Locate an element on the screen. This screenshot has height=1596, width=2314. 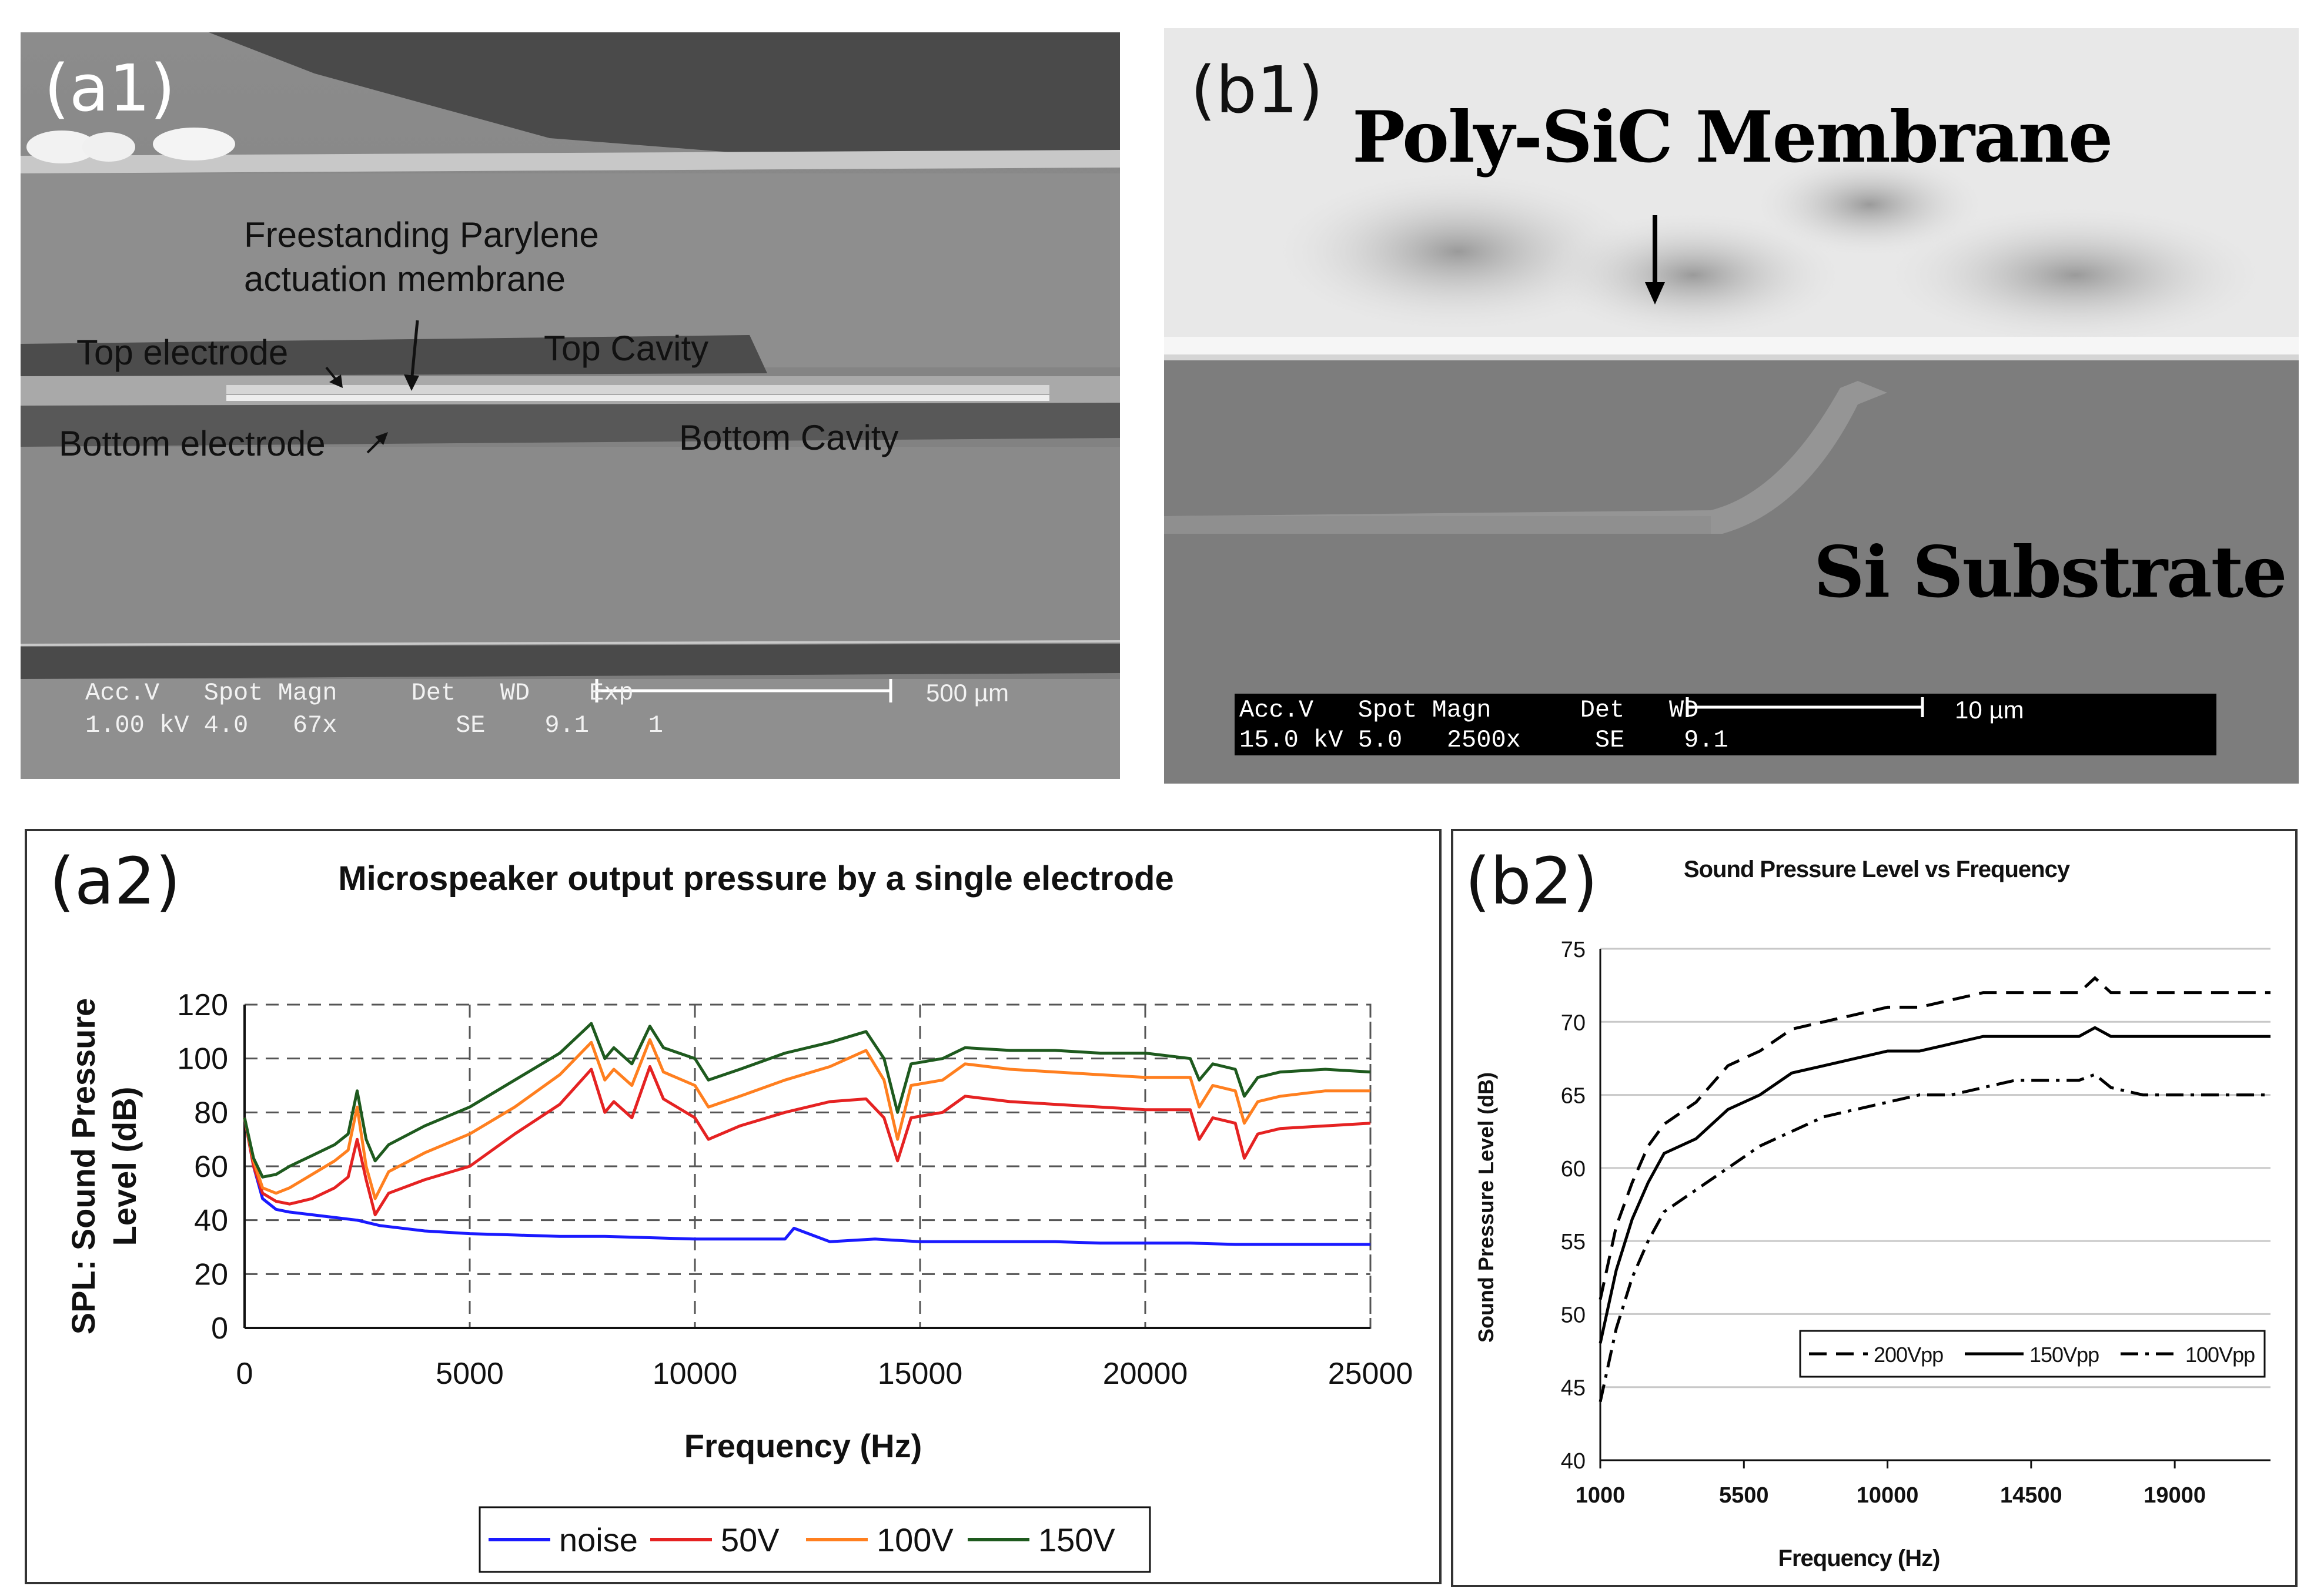
annotation-actuation: actuation membrane is located at coordinates (405, 279).